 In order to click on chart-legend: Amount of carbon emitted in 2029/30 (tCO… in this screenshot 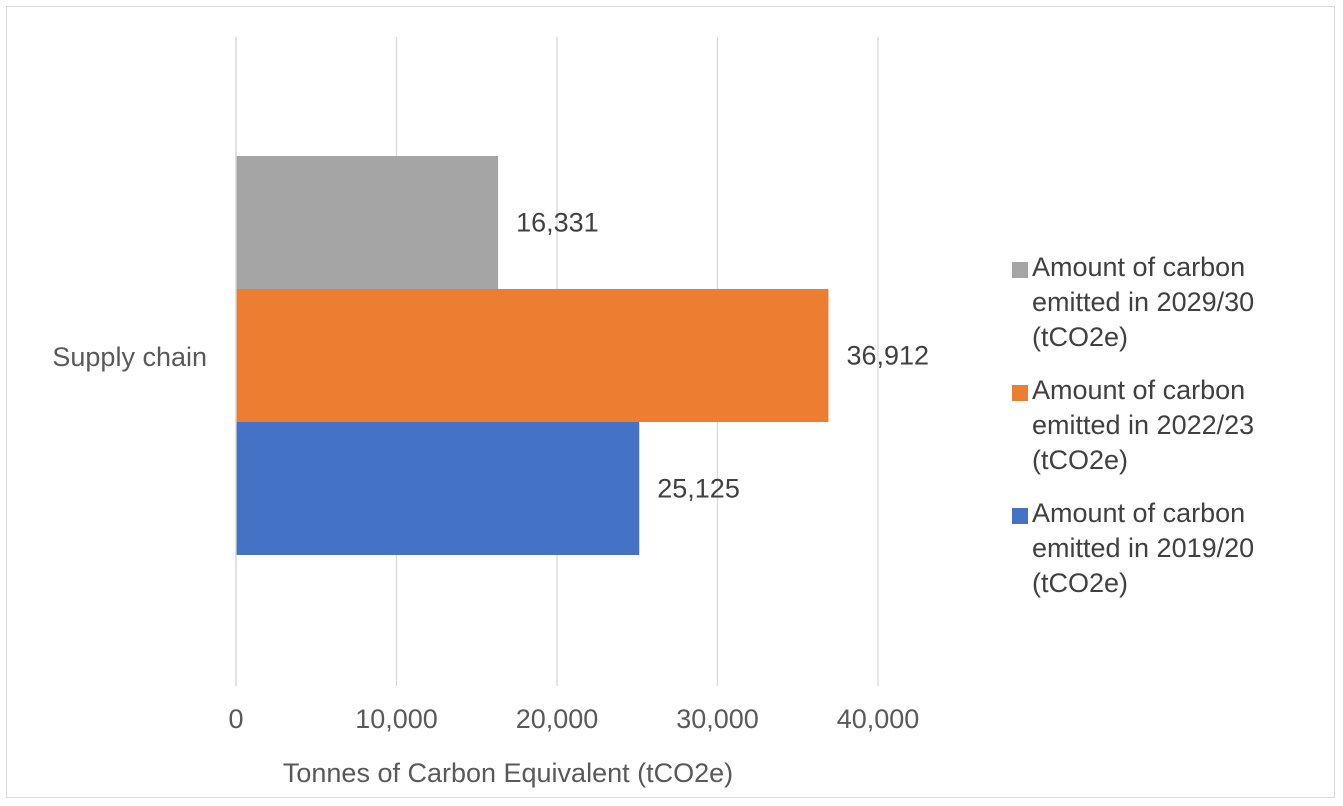, I will do `click(1162, 434)`.